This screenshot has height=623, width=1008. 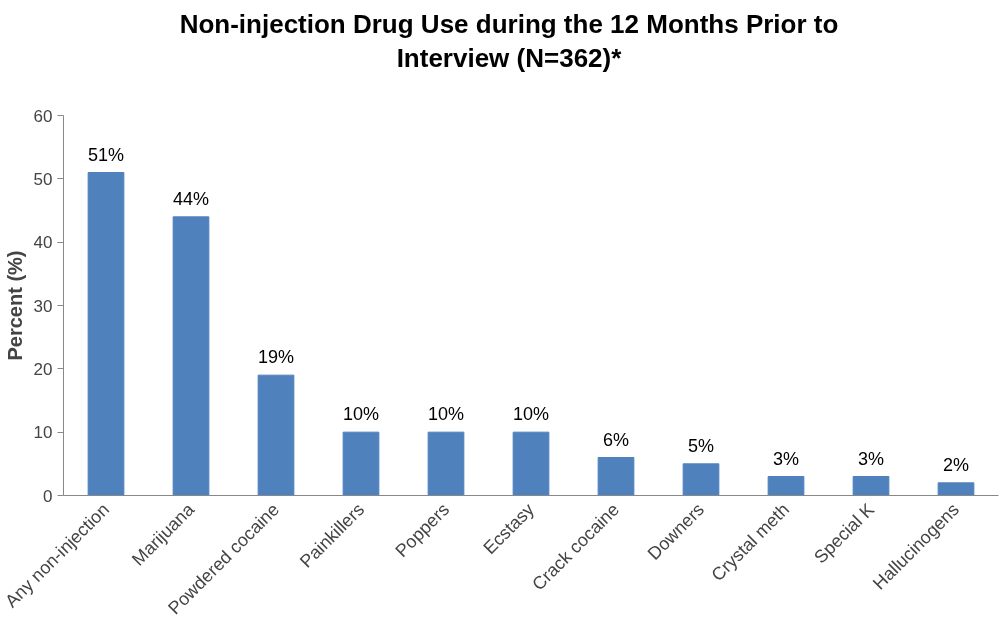 I want to click on y-tick-label: 0, so click(x=48, y=496).